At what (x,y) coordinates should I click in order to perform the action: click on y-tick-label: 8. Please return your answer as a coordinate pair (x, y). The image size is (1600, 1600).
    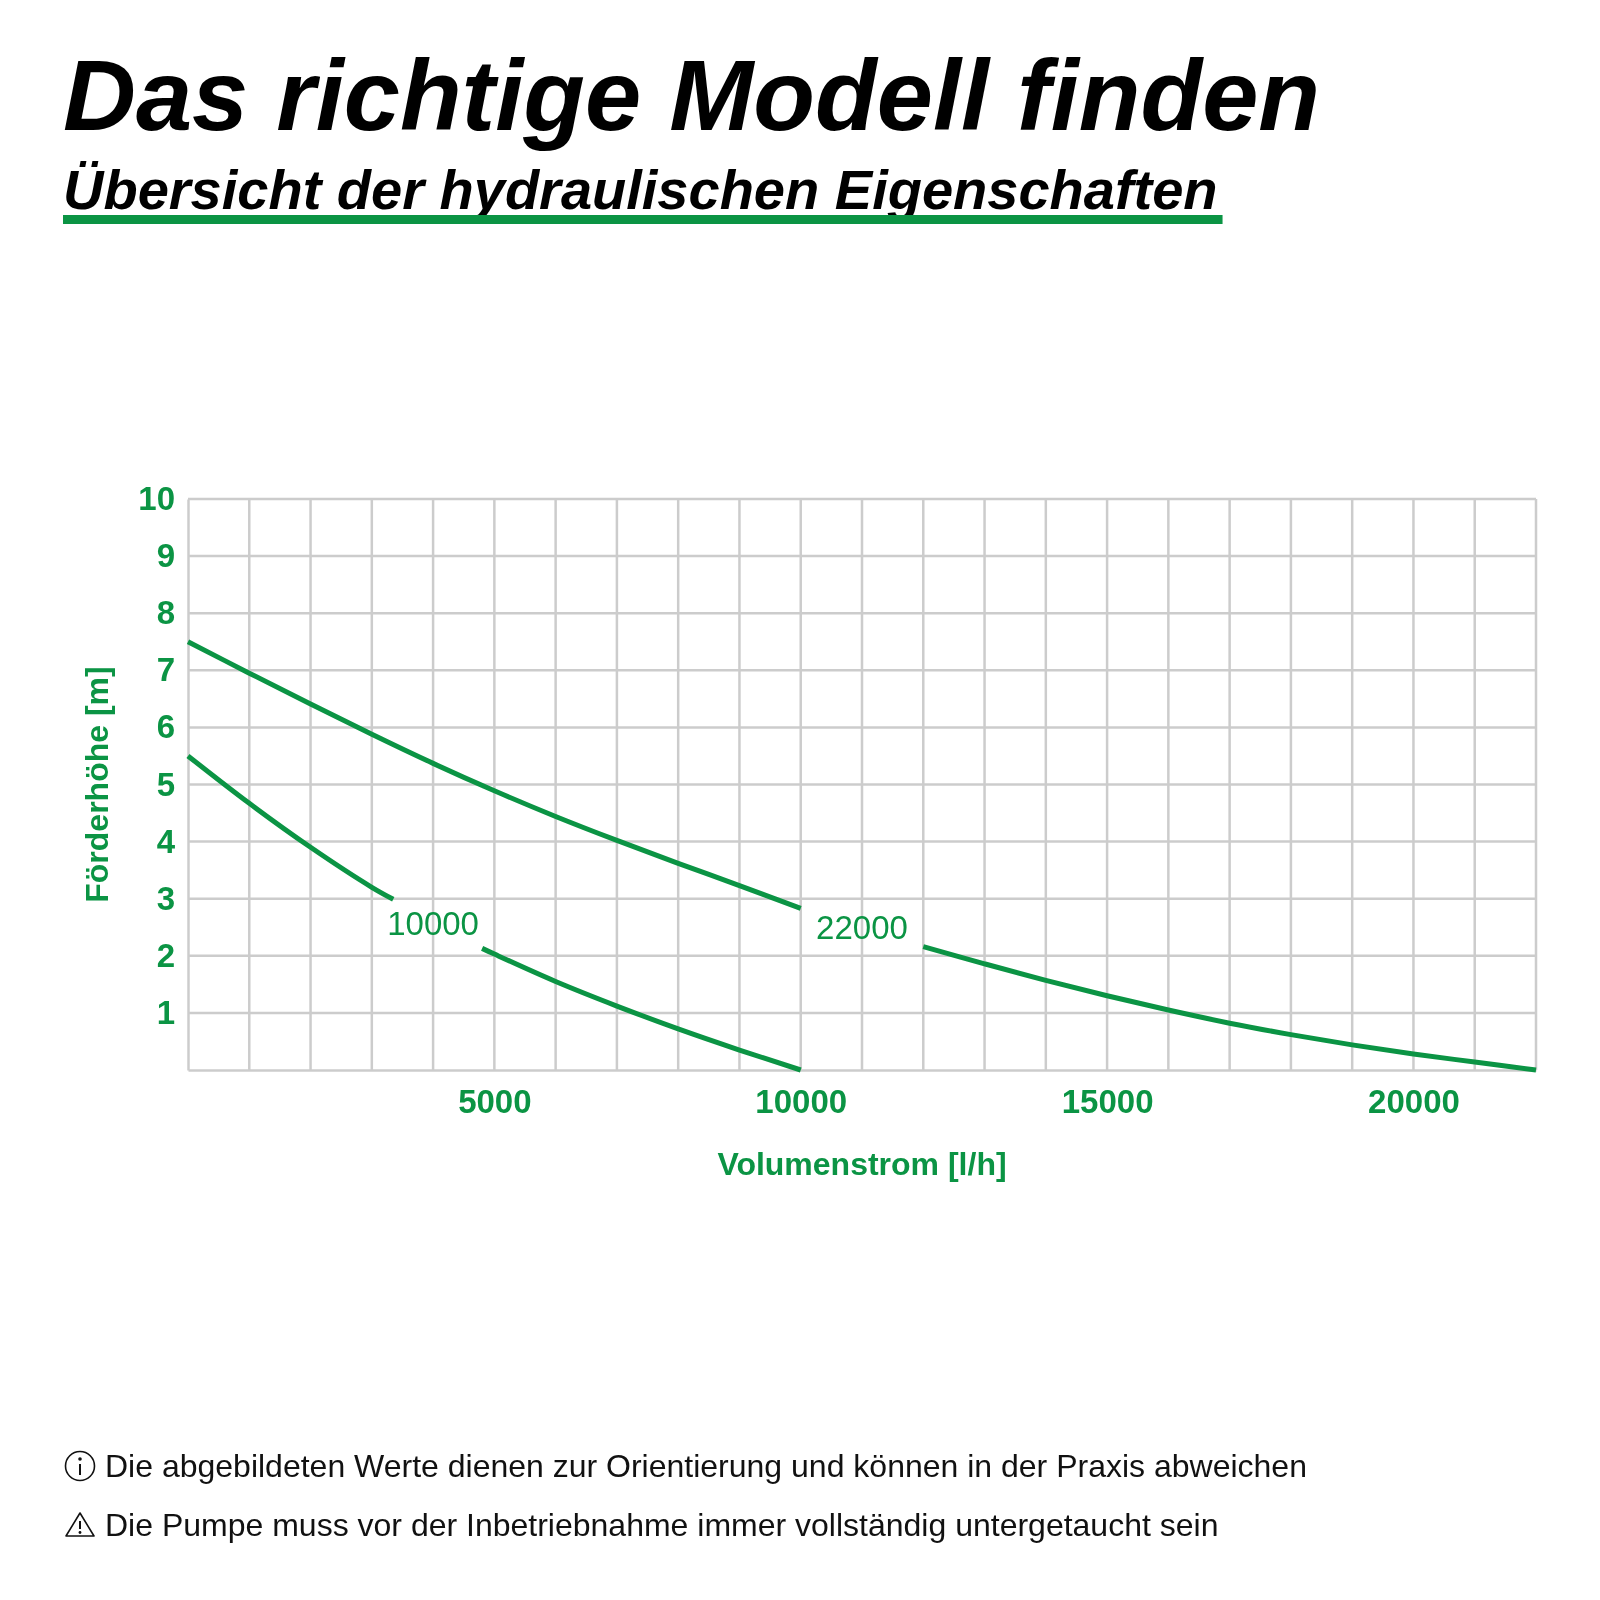
    Looking at the image, I should click on (165, 613).